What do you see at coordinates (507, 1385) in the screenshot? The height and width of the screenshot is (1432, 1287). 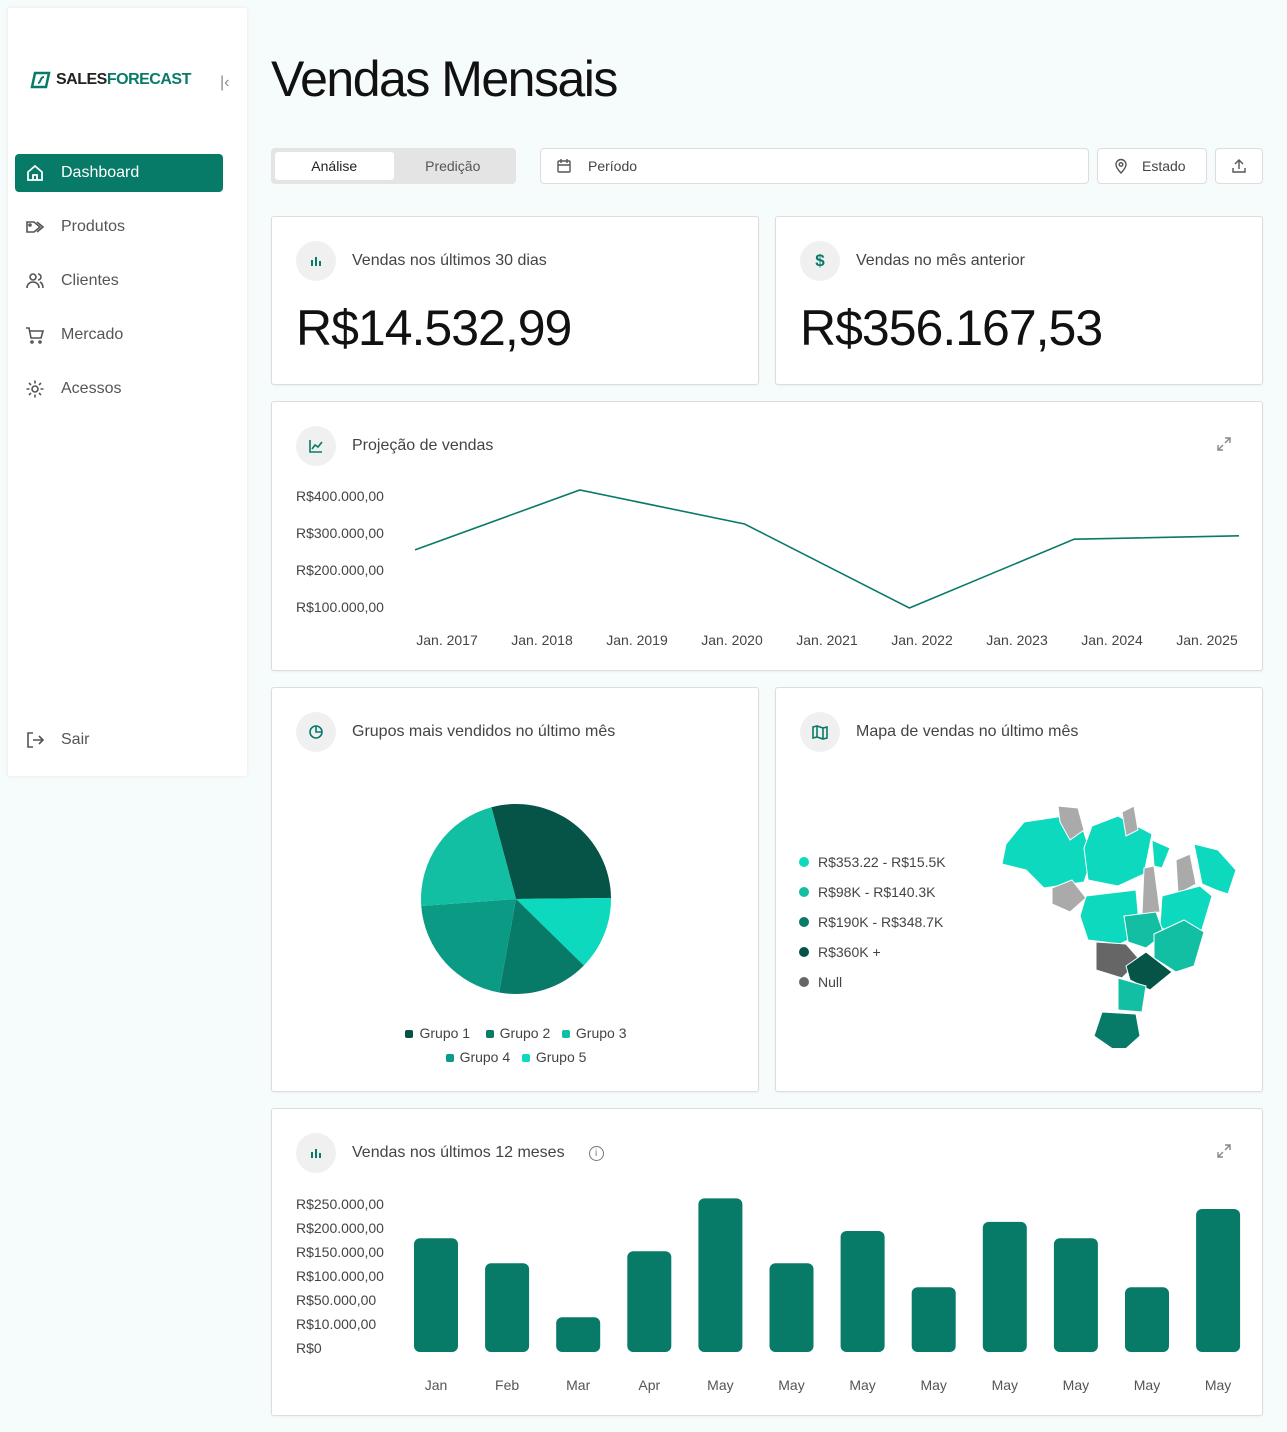 I see `x-tick-label: Feb` at bounding box center [507, 1385].